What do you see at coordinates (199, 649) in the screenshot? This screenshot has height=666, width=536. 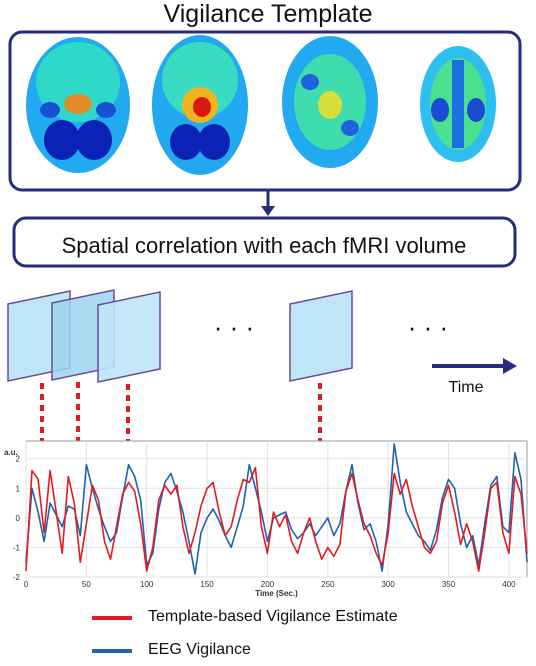 I see `legend-label-eeg: EEG Vigilance` at bounding box center [199, 649].